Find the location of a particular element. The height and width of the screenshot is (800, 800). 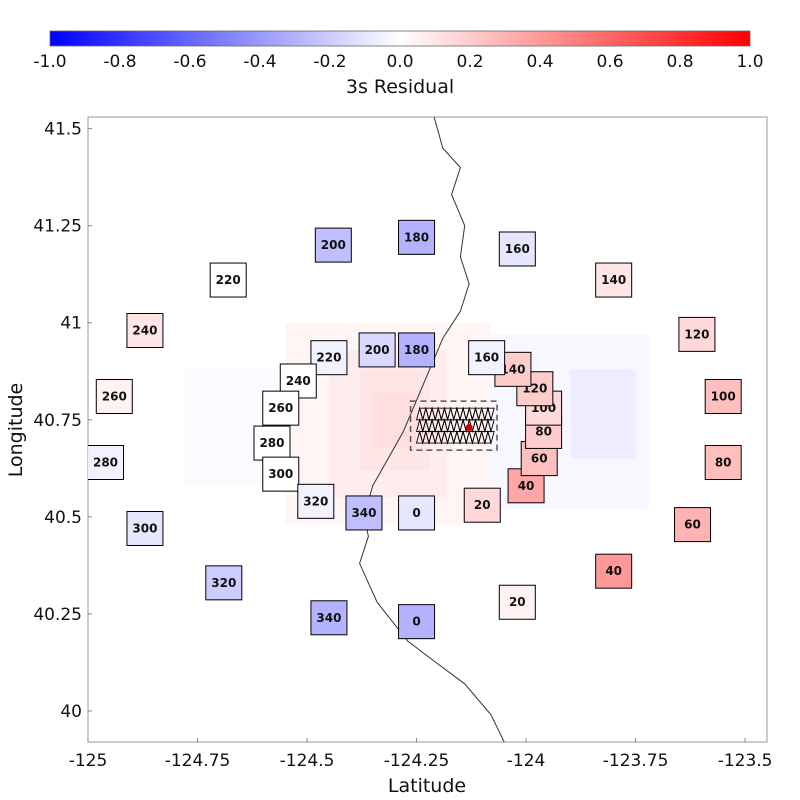

residual-cell is located at coordinates (602, 414).